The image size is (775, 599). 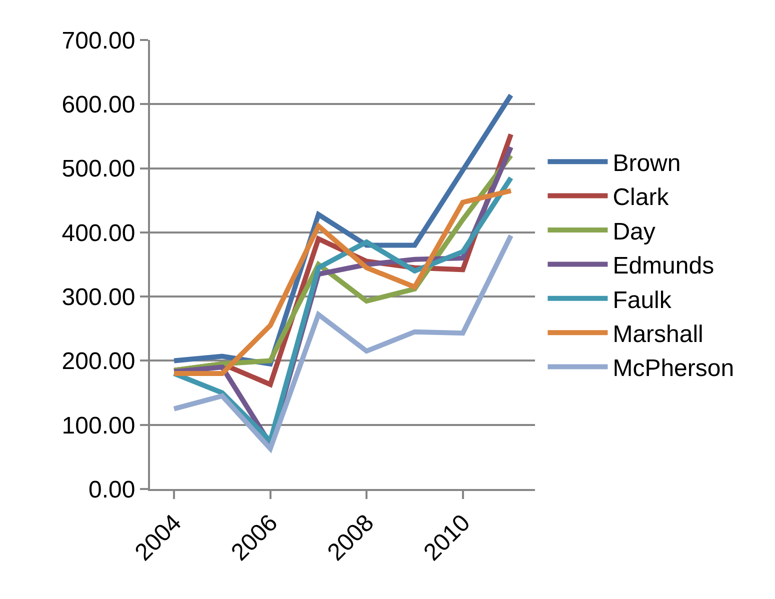 What do you see at coordinates (99, 362) in the screenshot?
I see `y-tick-label: 200.00` at bounding box center [99, 362].